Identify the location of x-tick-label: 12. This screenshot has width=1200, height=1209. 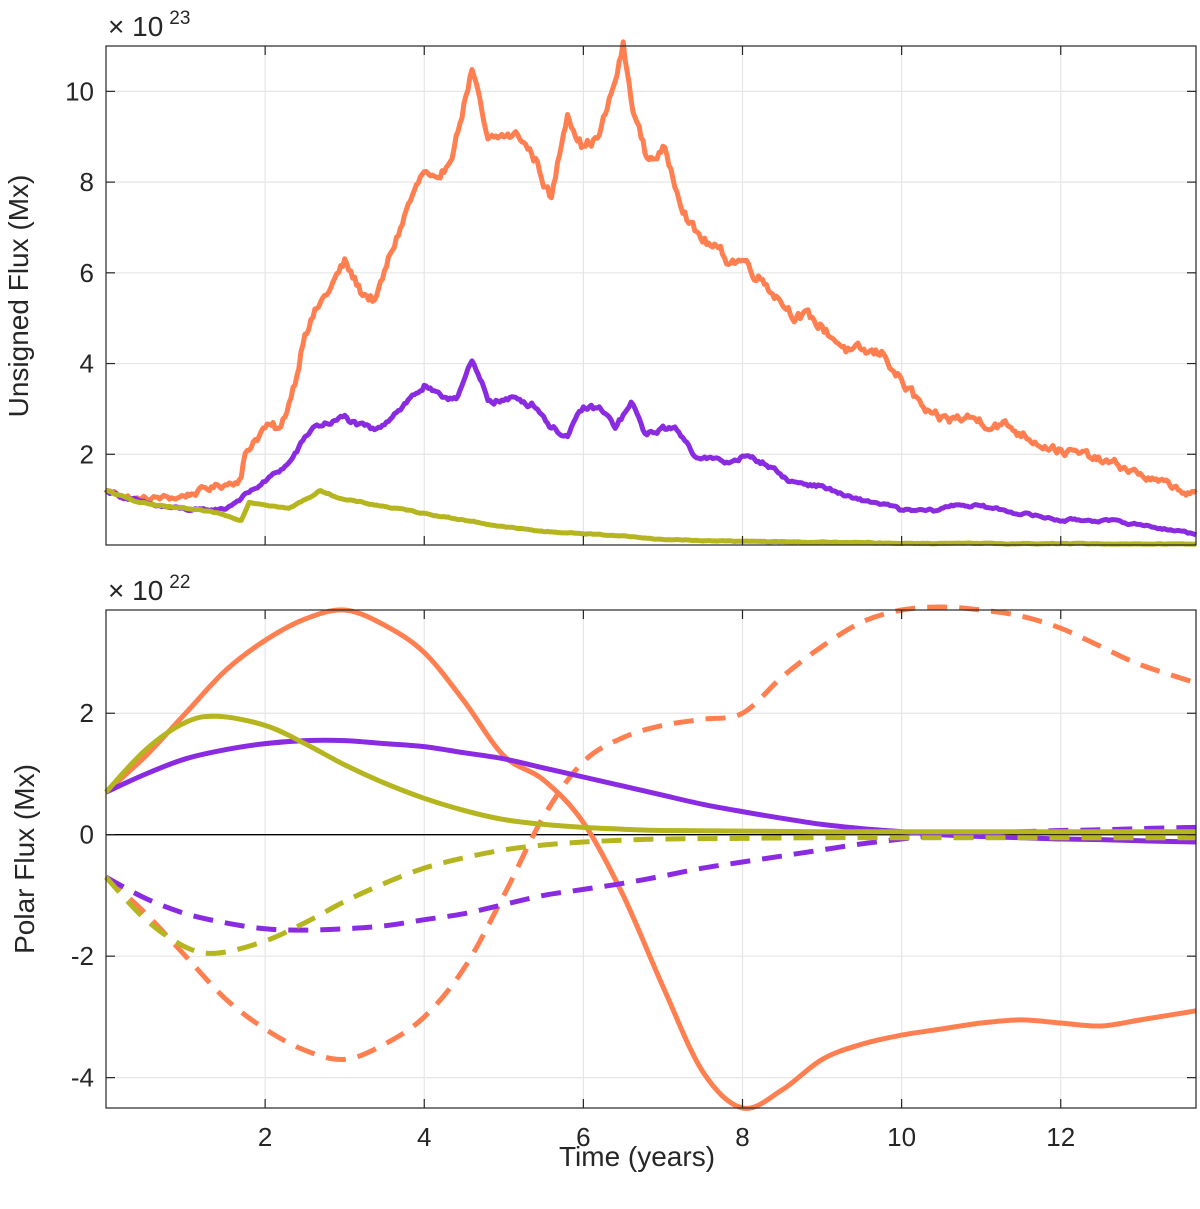
(1060, 1137).